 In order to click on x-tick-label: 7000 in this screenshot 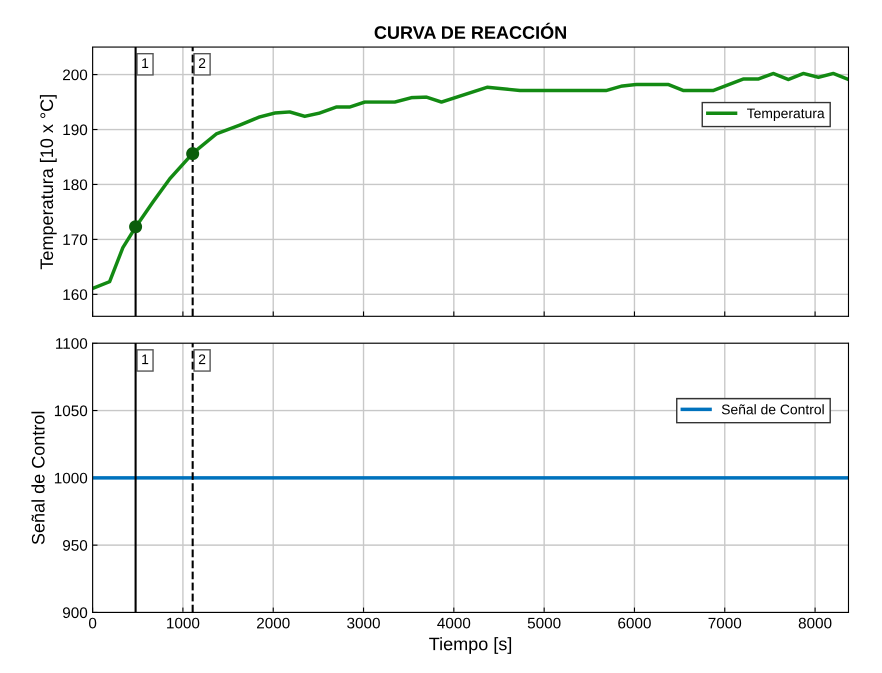, I will do `click(725, 623)`.